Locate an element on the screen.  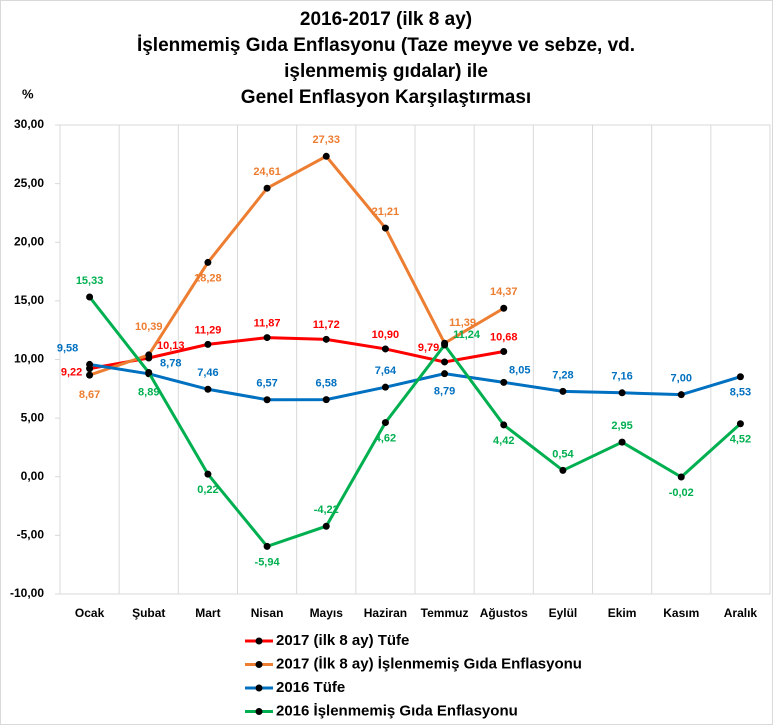
x-tick-label: Mayıs is located at coordinates (327, 613).